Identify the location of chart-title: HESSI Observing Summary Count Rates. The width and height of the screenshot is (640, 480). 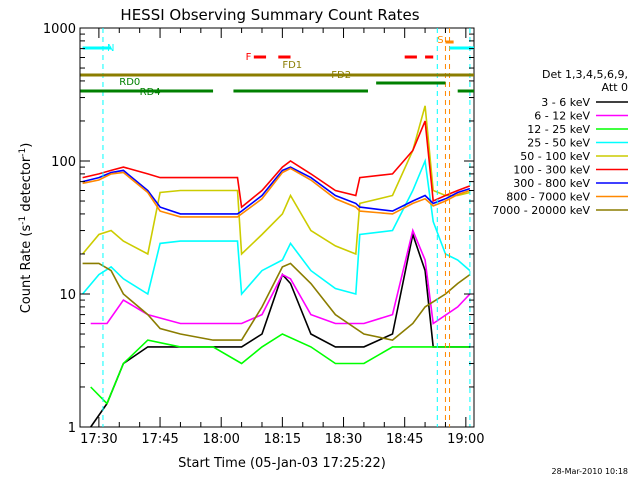
(269, 15).